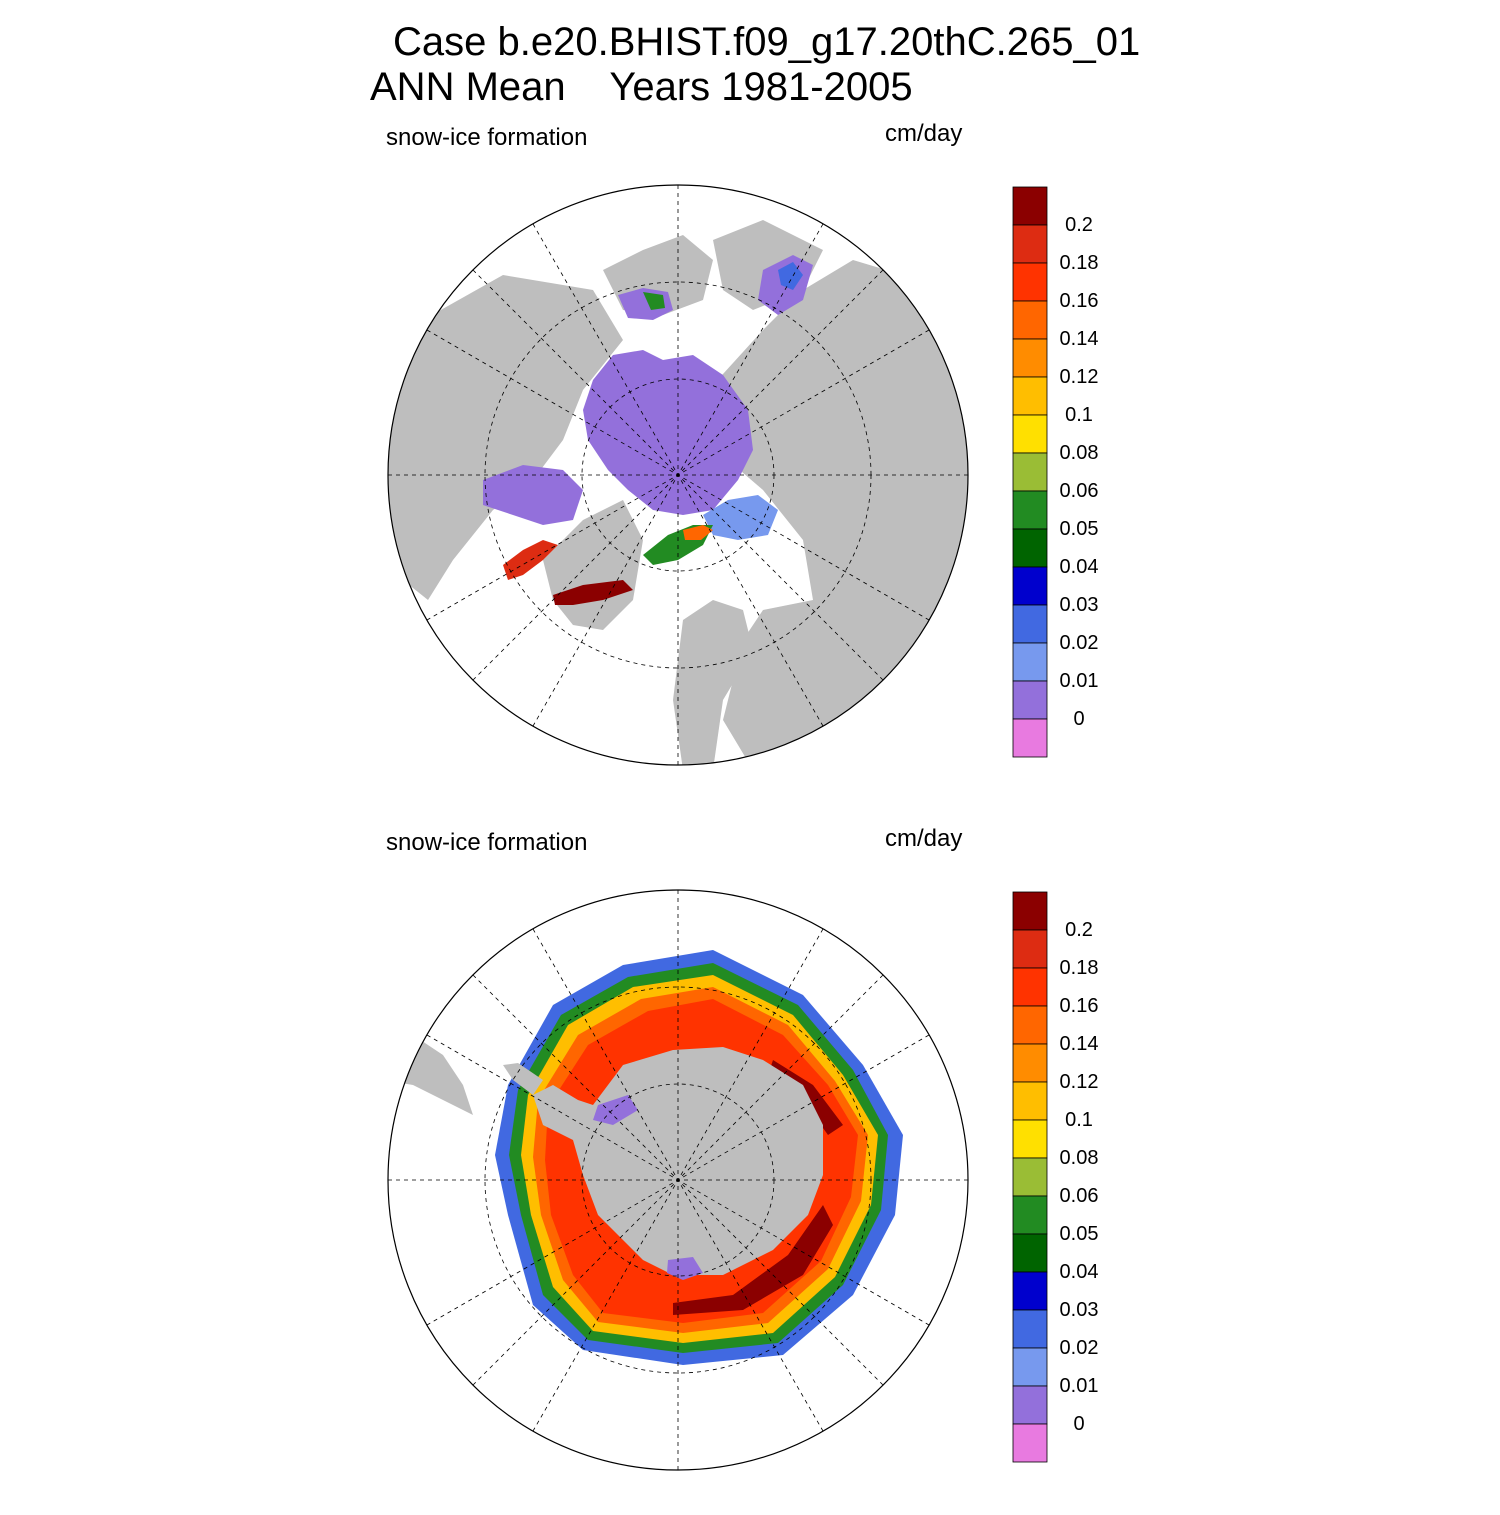 Image resolution: width=1500 pixels, height=1515 pixels. What do you see at coordinates (641, 87) in the screenshot?
I see `figure-title-period: ANN Mean Years 1981-2005` at bounding box center [641, 87].